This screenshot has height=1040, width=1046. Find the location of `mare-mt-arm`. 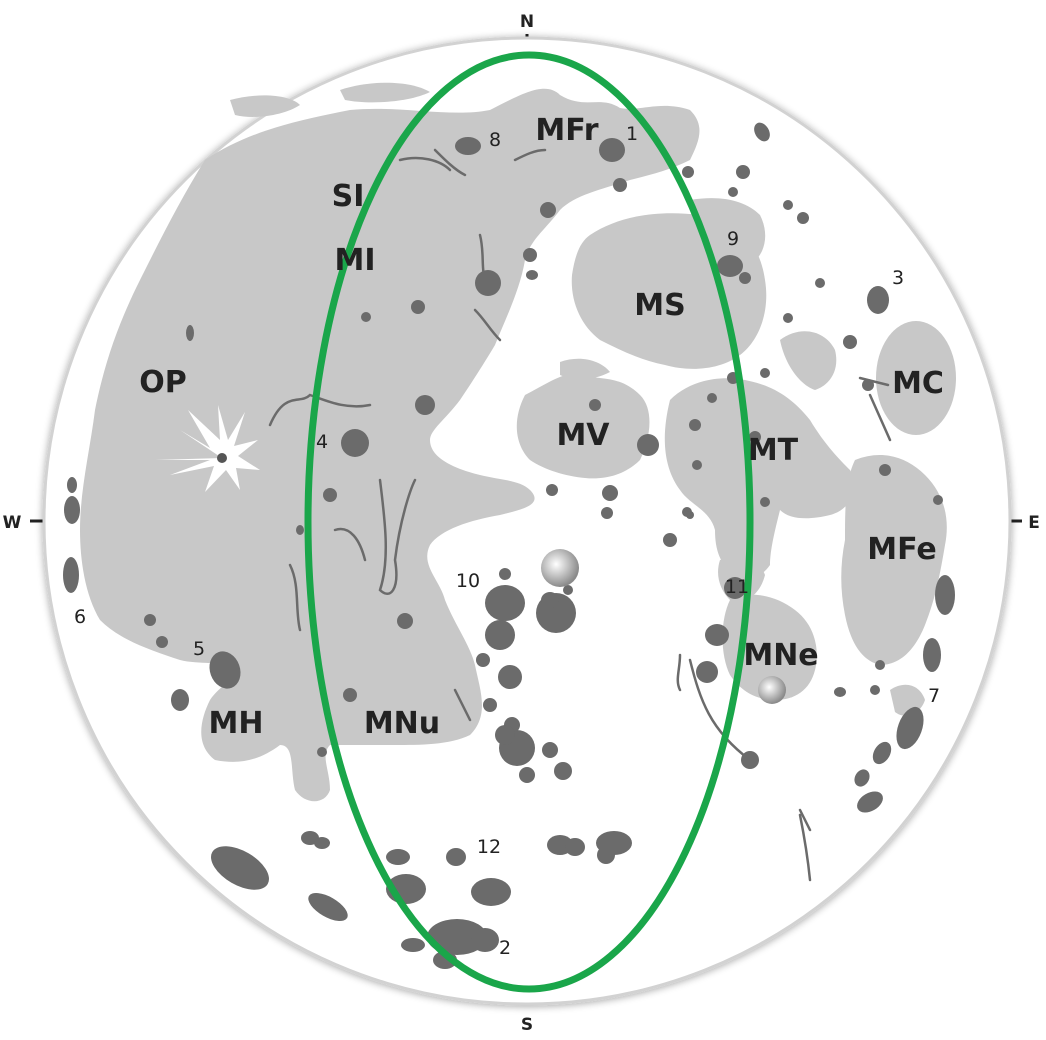

mare-mt-arm is located at coordinates (808, 360).